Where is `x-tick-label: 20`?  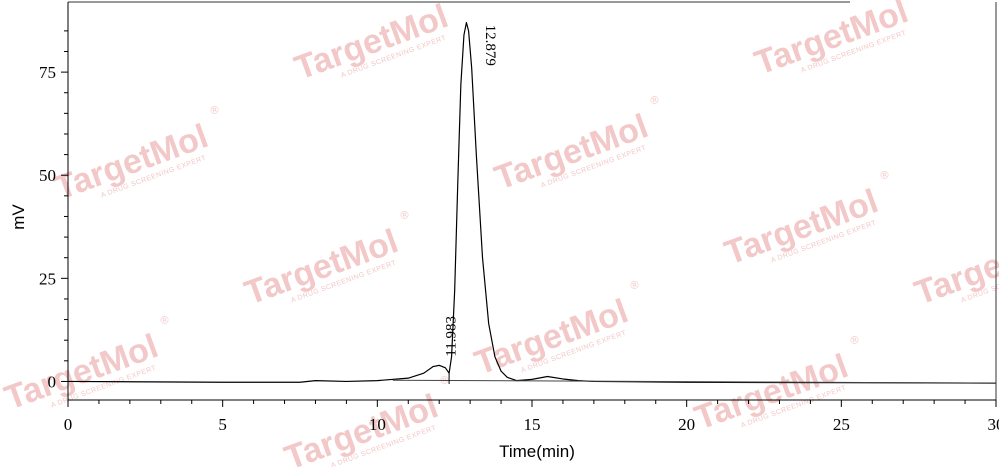 x-tick-label: 20 is located at coordinates (686, 424).